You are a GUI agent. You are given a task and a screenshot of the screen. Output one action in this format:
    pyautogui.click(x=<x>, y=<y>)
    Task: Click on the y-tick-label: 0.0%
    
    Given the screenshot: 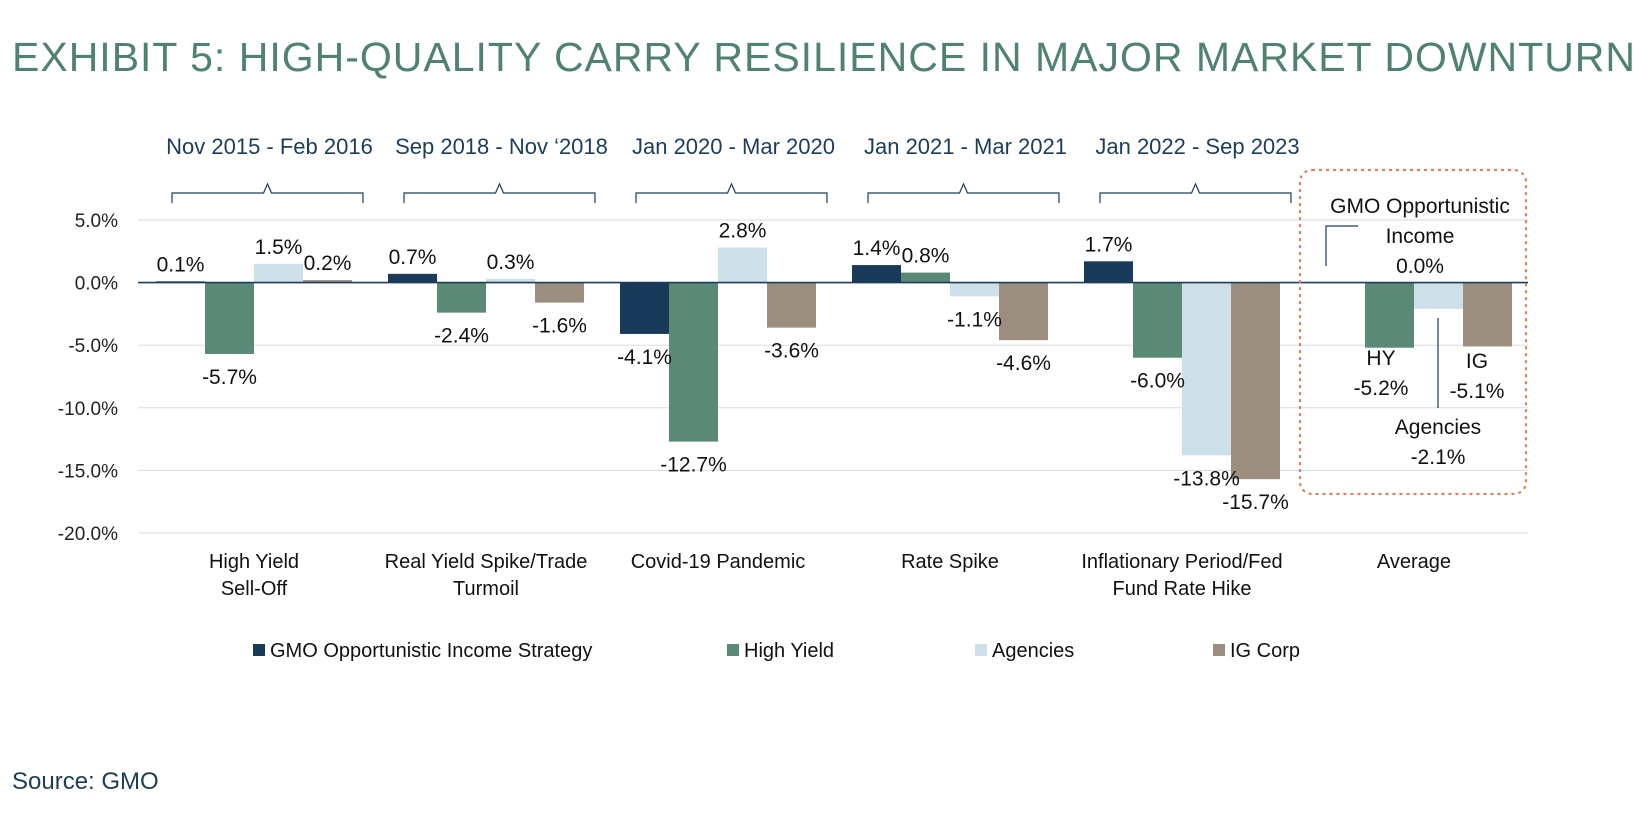 What is the action you would take?
    pyautogui.click(x=96, y=284)
    